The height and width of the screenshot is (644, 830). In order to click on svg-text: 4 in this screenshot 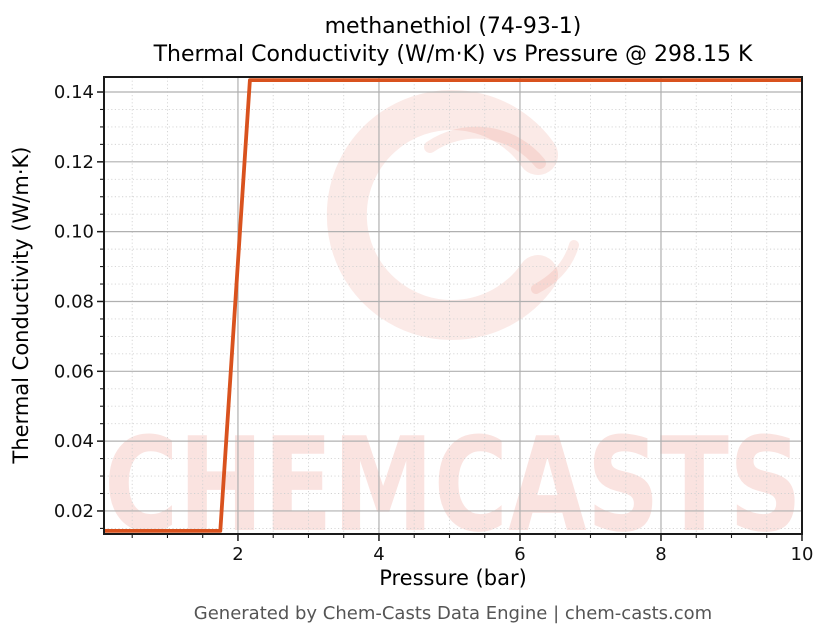, I will do `click(378, 554)`.